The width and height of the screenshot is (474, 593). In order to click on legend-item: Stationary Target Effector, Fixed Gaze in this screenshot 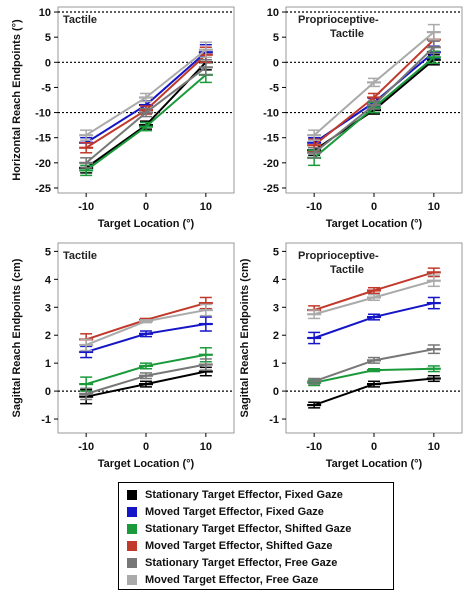, I will do `click(235, 495)`.